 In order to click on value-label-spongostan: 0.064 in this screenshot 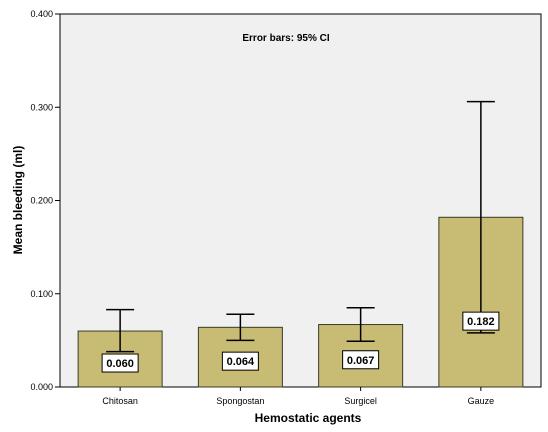, I will do `click(240, 361)`.